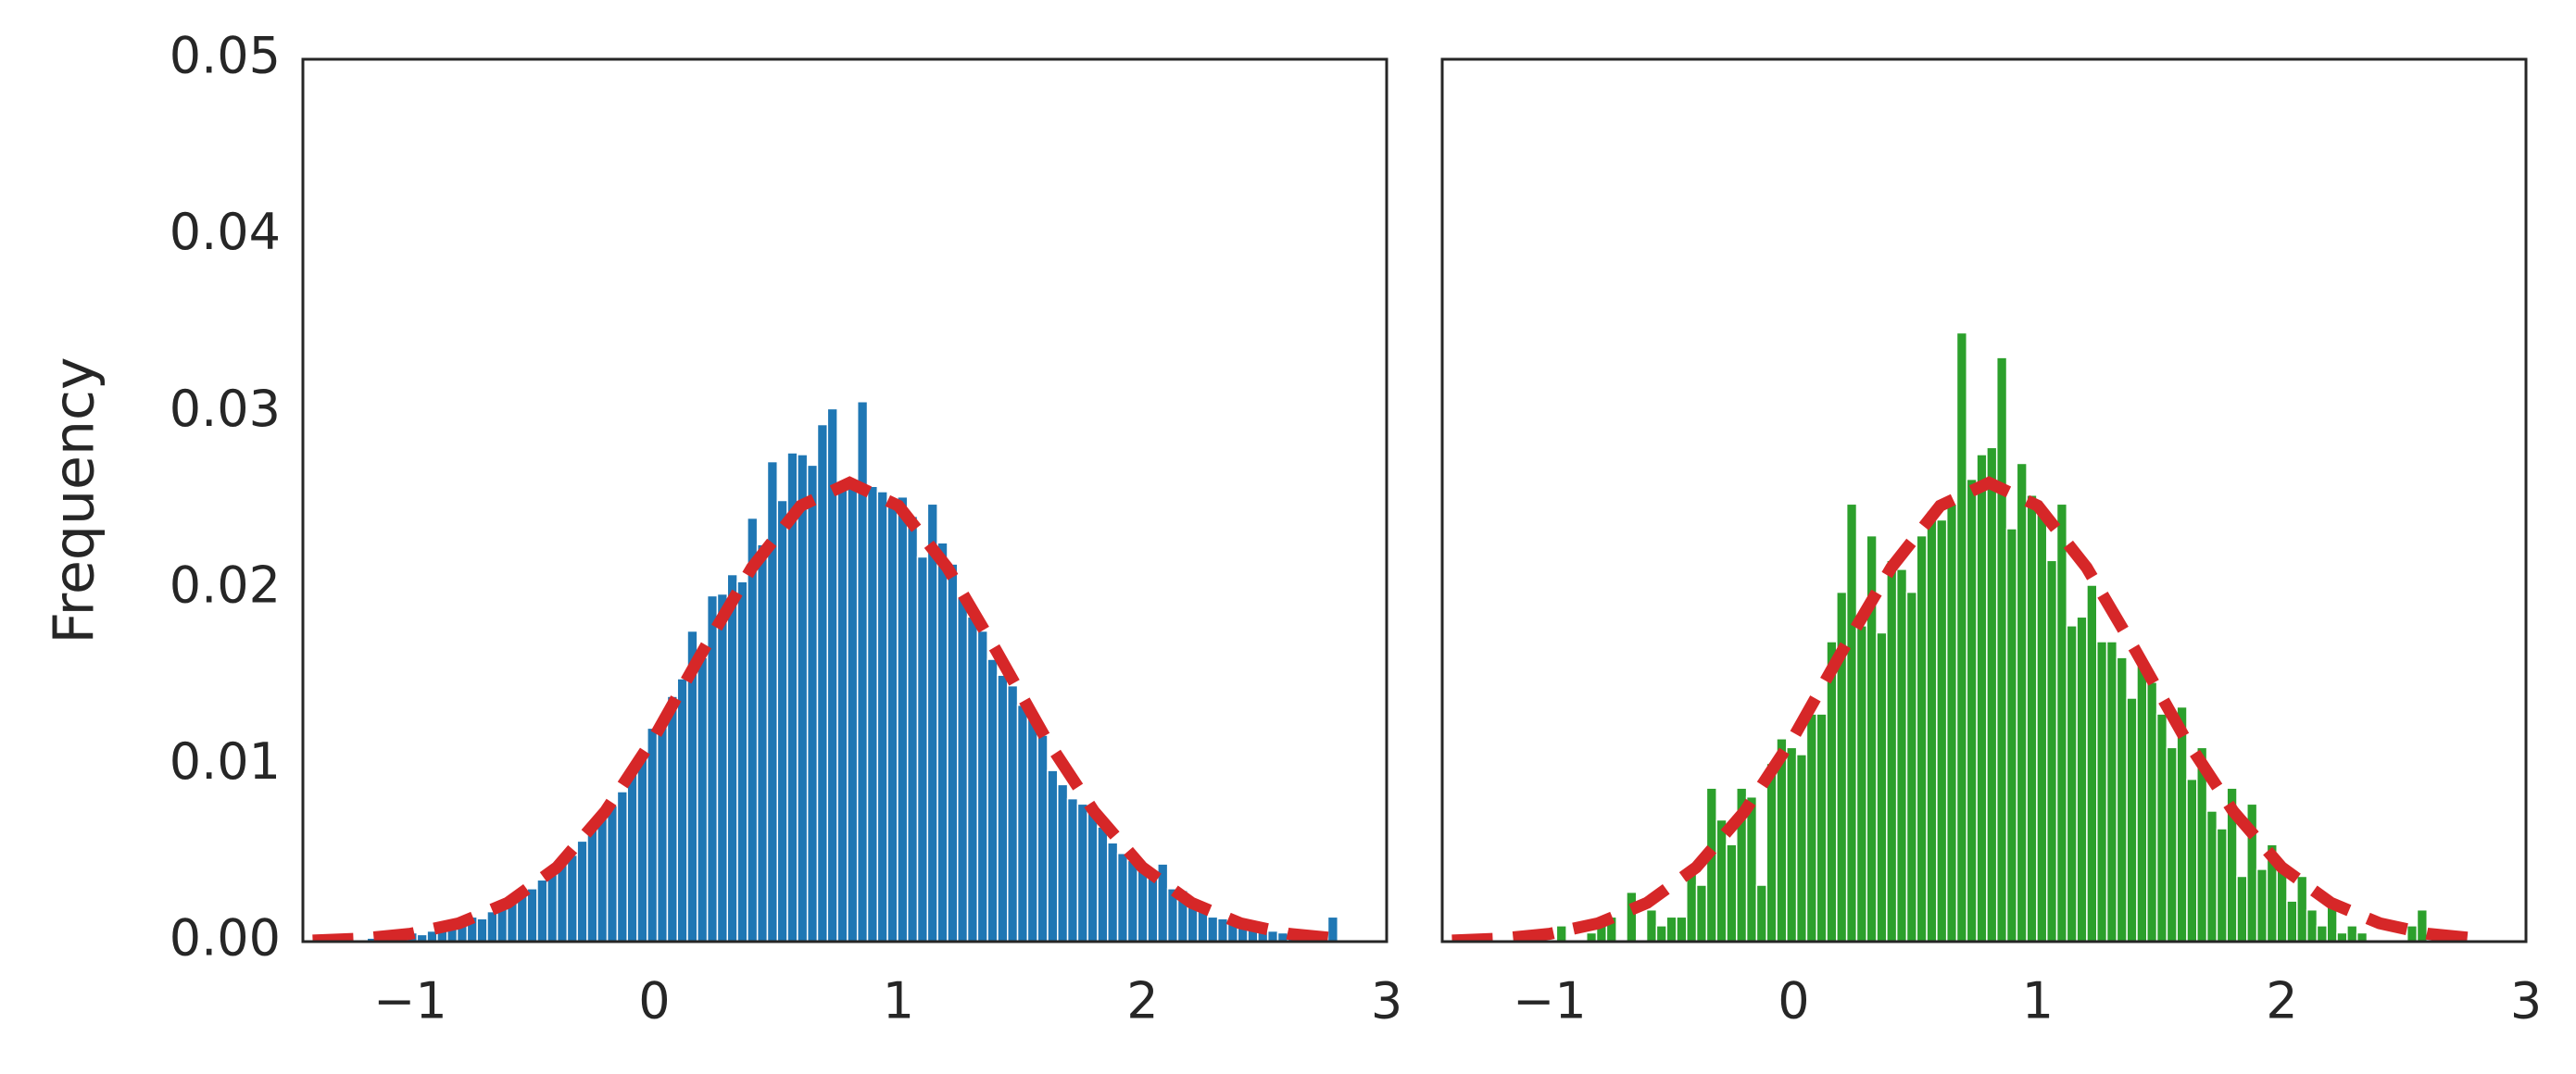 Image resolution: width=2576 pixels, height=1074 pixels. Describe the element at coordinates (225, 56) in the screenshot. I see `y-tick-label: 0.05` at that location.